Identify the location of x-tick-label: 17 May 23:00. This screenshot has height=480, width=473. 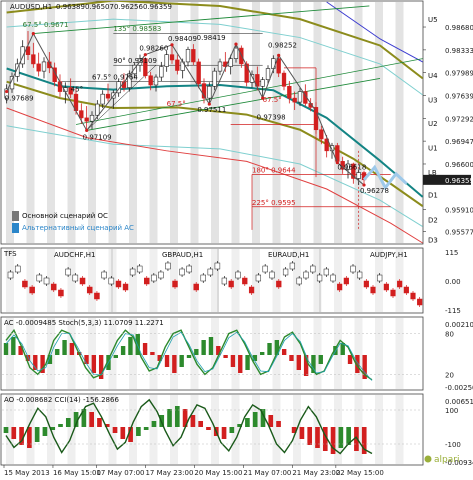
(169, 473).